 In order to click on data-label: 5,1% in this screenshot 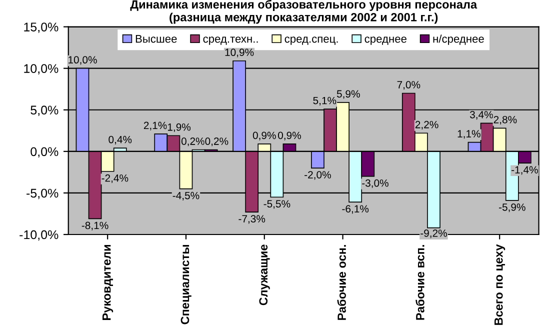, I will do `click(324, 101)`.